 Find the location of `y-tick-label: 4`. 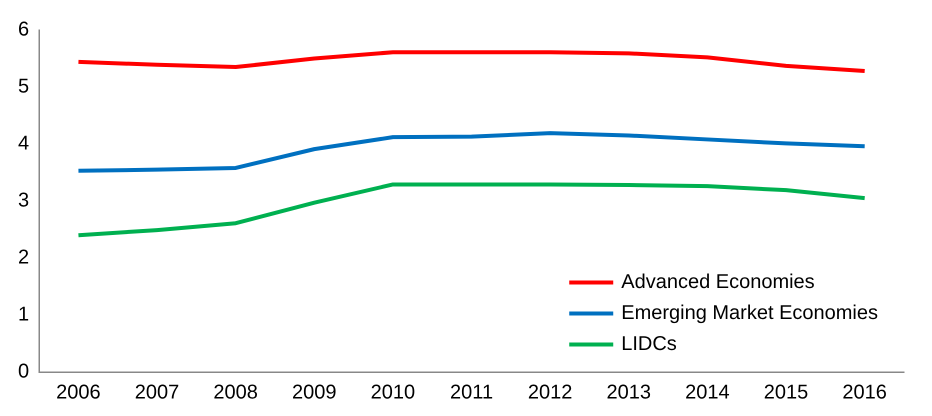

y-tick-label: 4 is located at coordinates (24, 143).